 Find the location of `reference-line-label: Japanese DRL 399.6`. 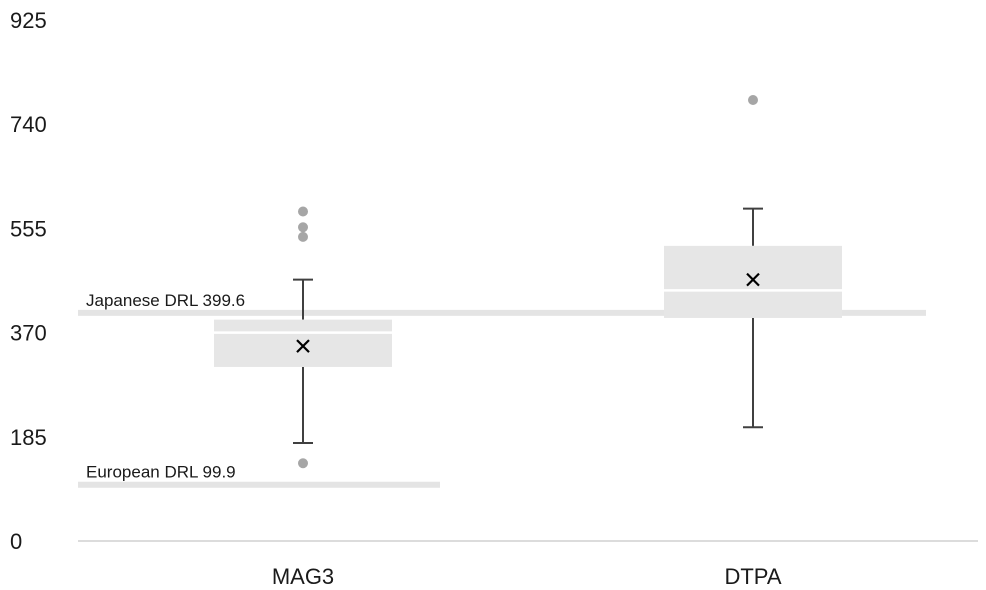

reference-line-label: Japanese DRL 399.6 is located at coordinates (165, 300).